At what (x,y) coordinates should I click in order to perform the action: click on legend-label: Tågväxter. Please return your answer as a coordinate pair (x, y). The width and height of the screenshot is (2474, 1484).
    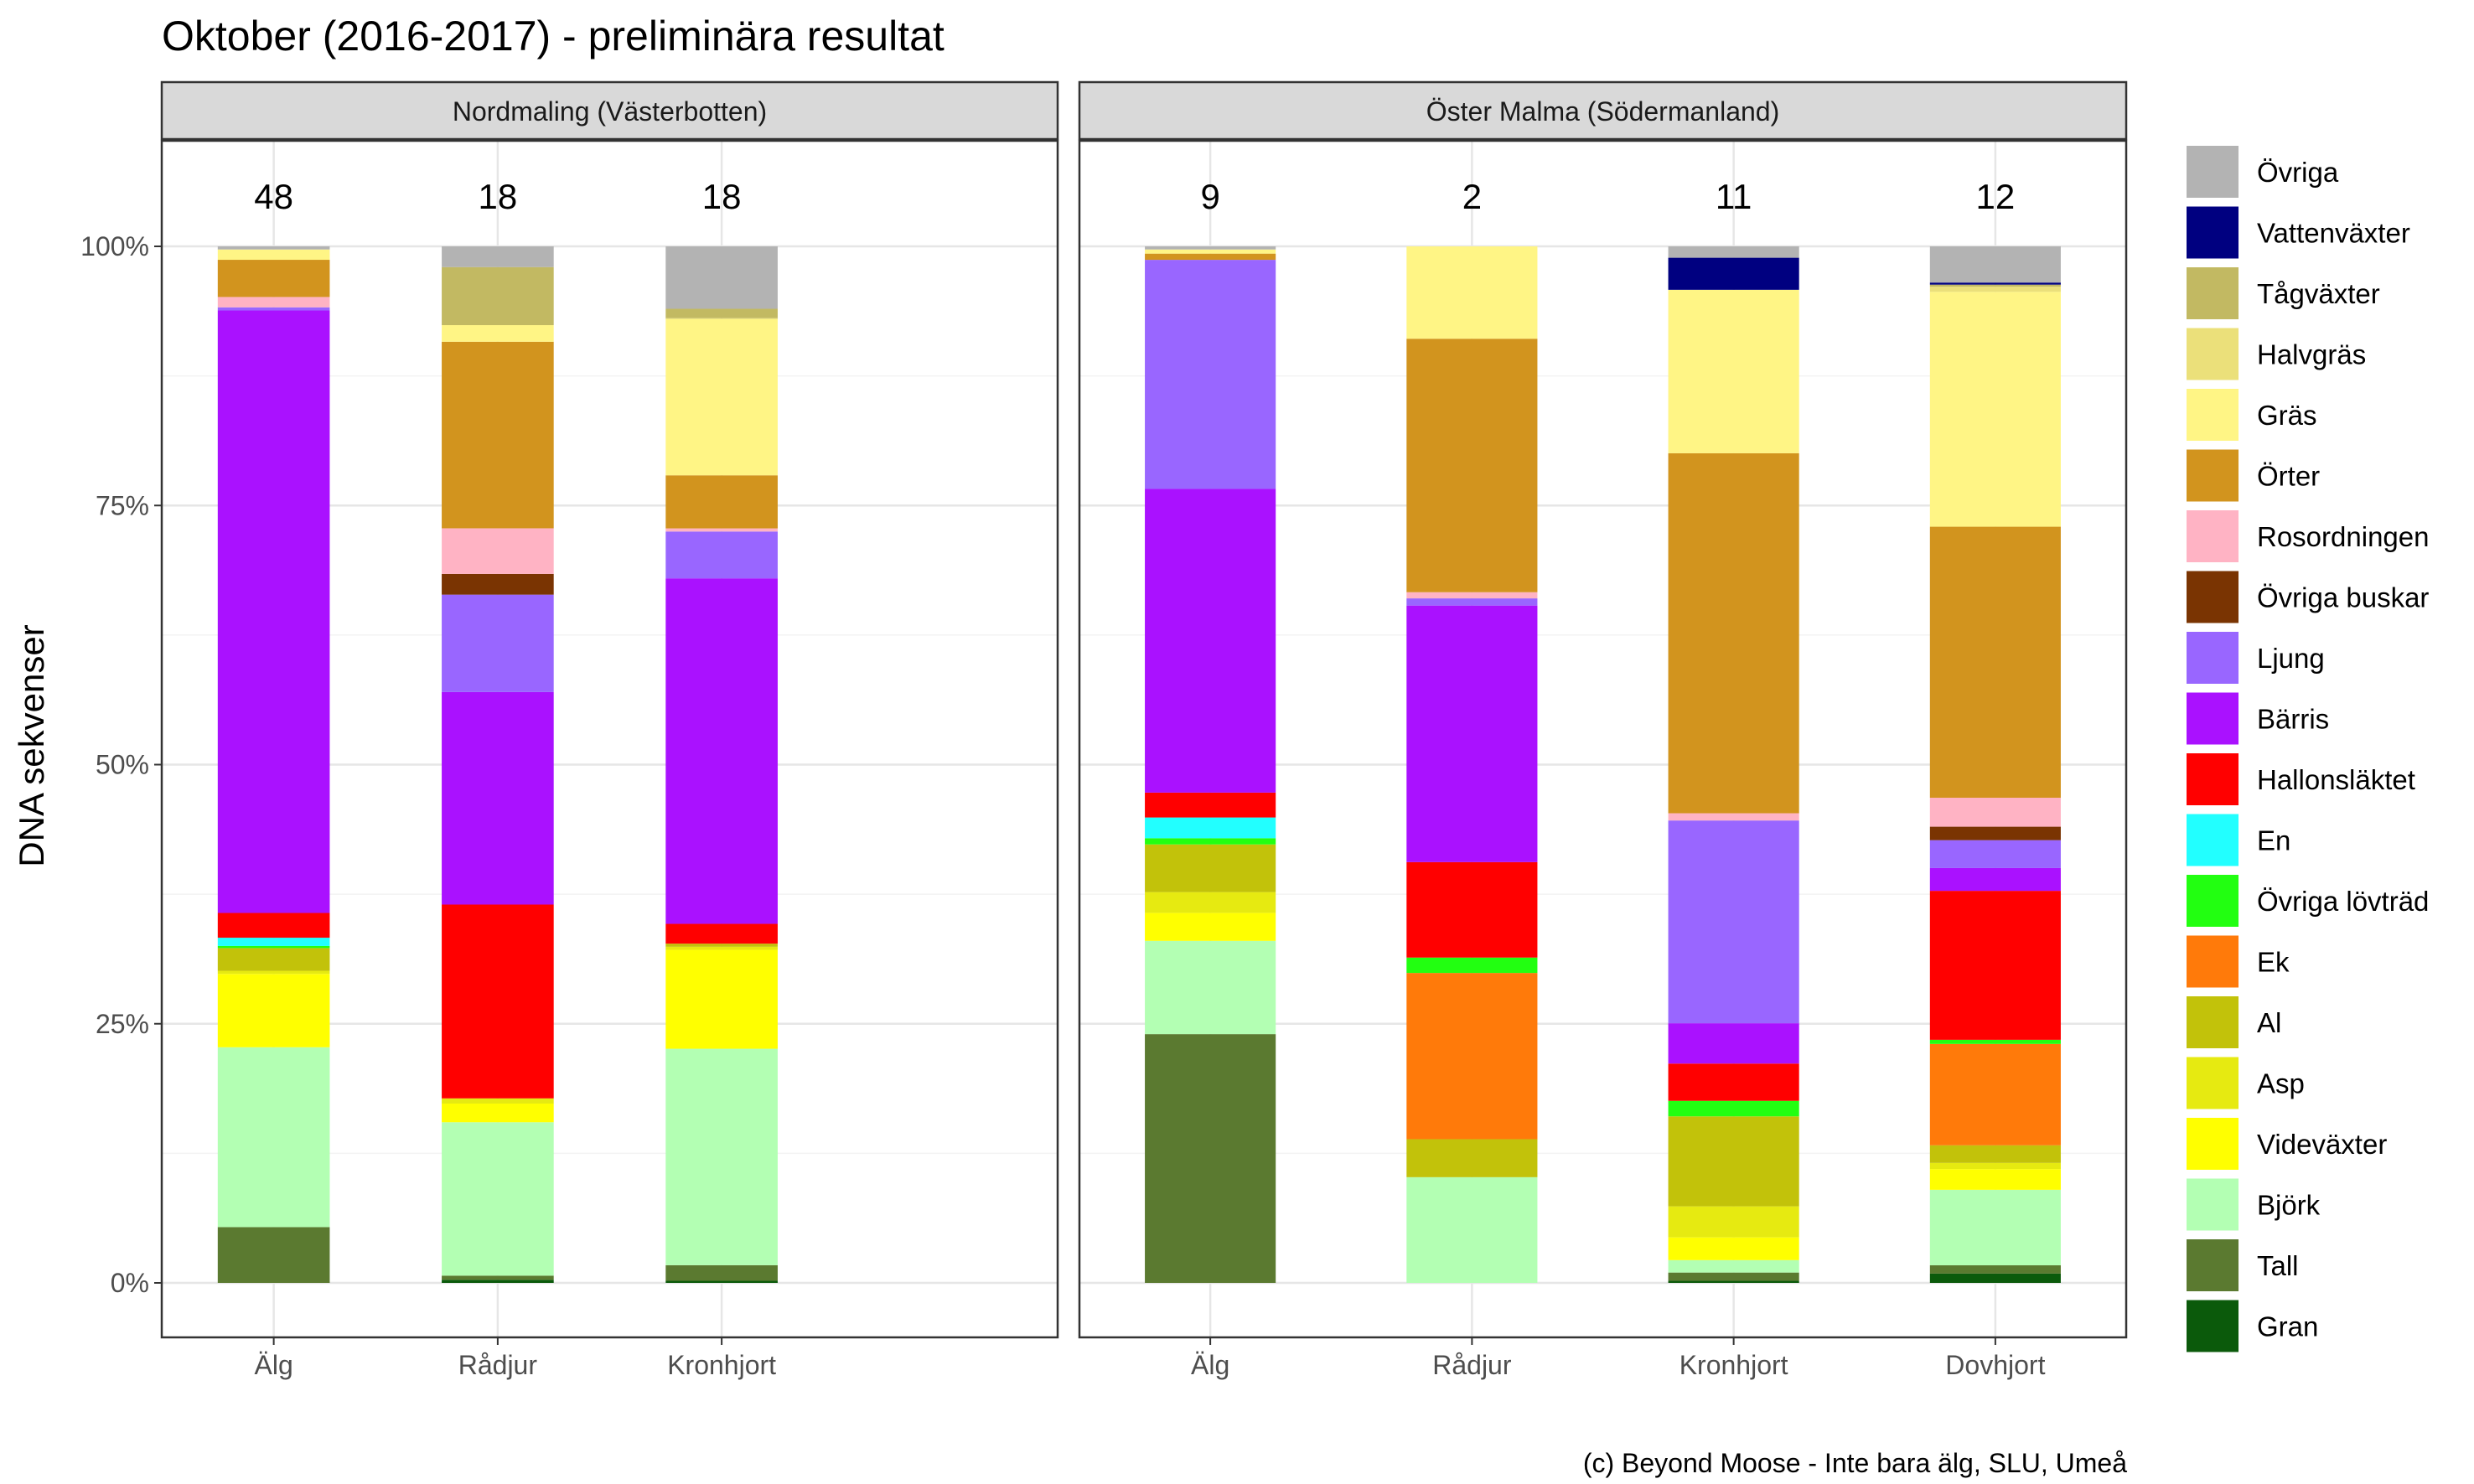
    Looking at the image, I should click on (2318, 294).